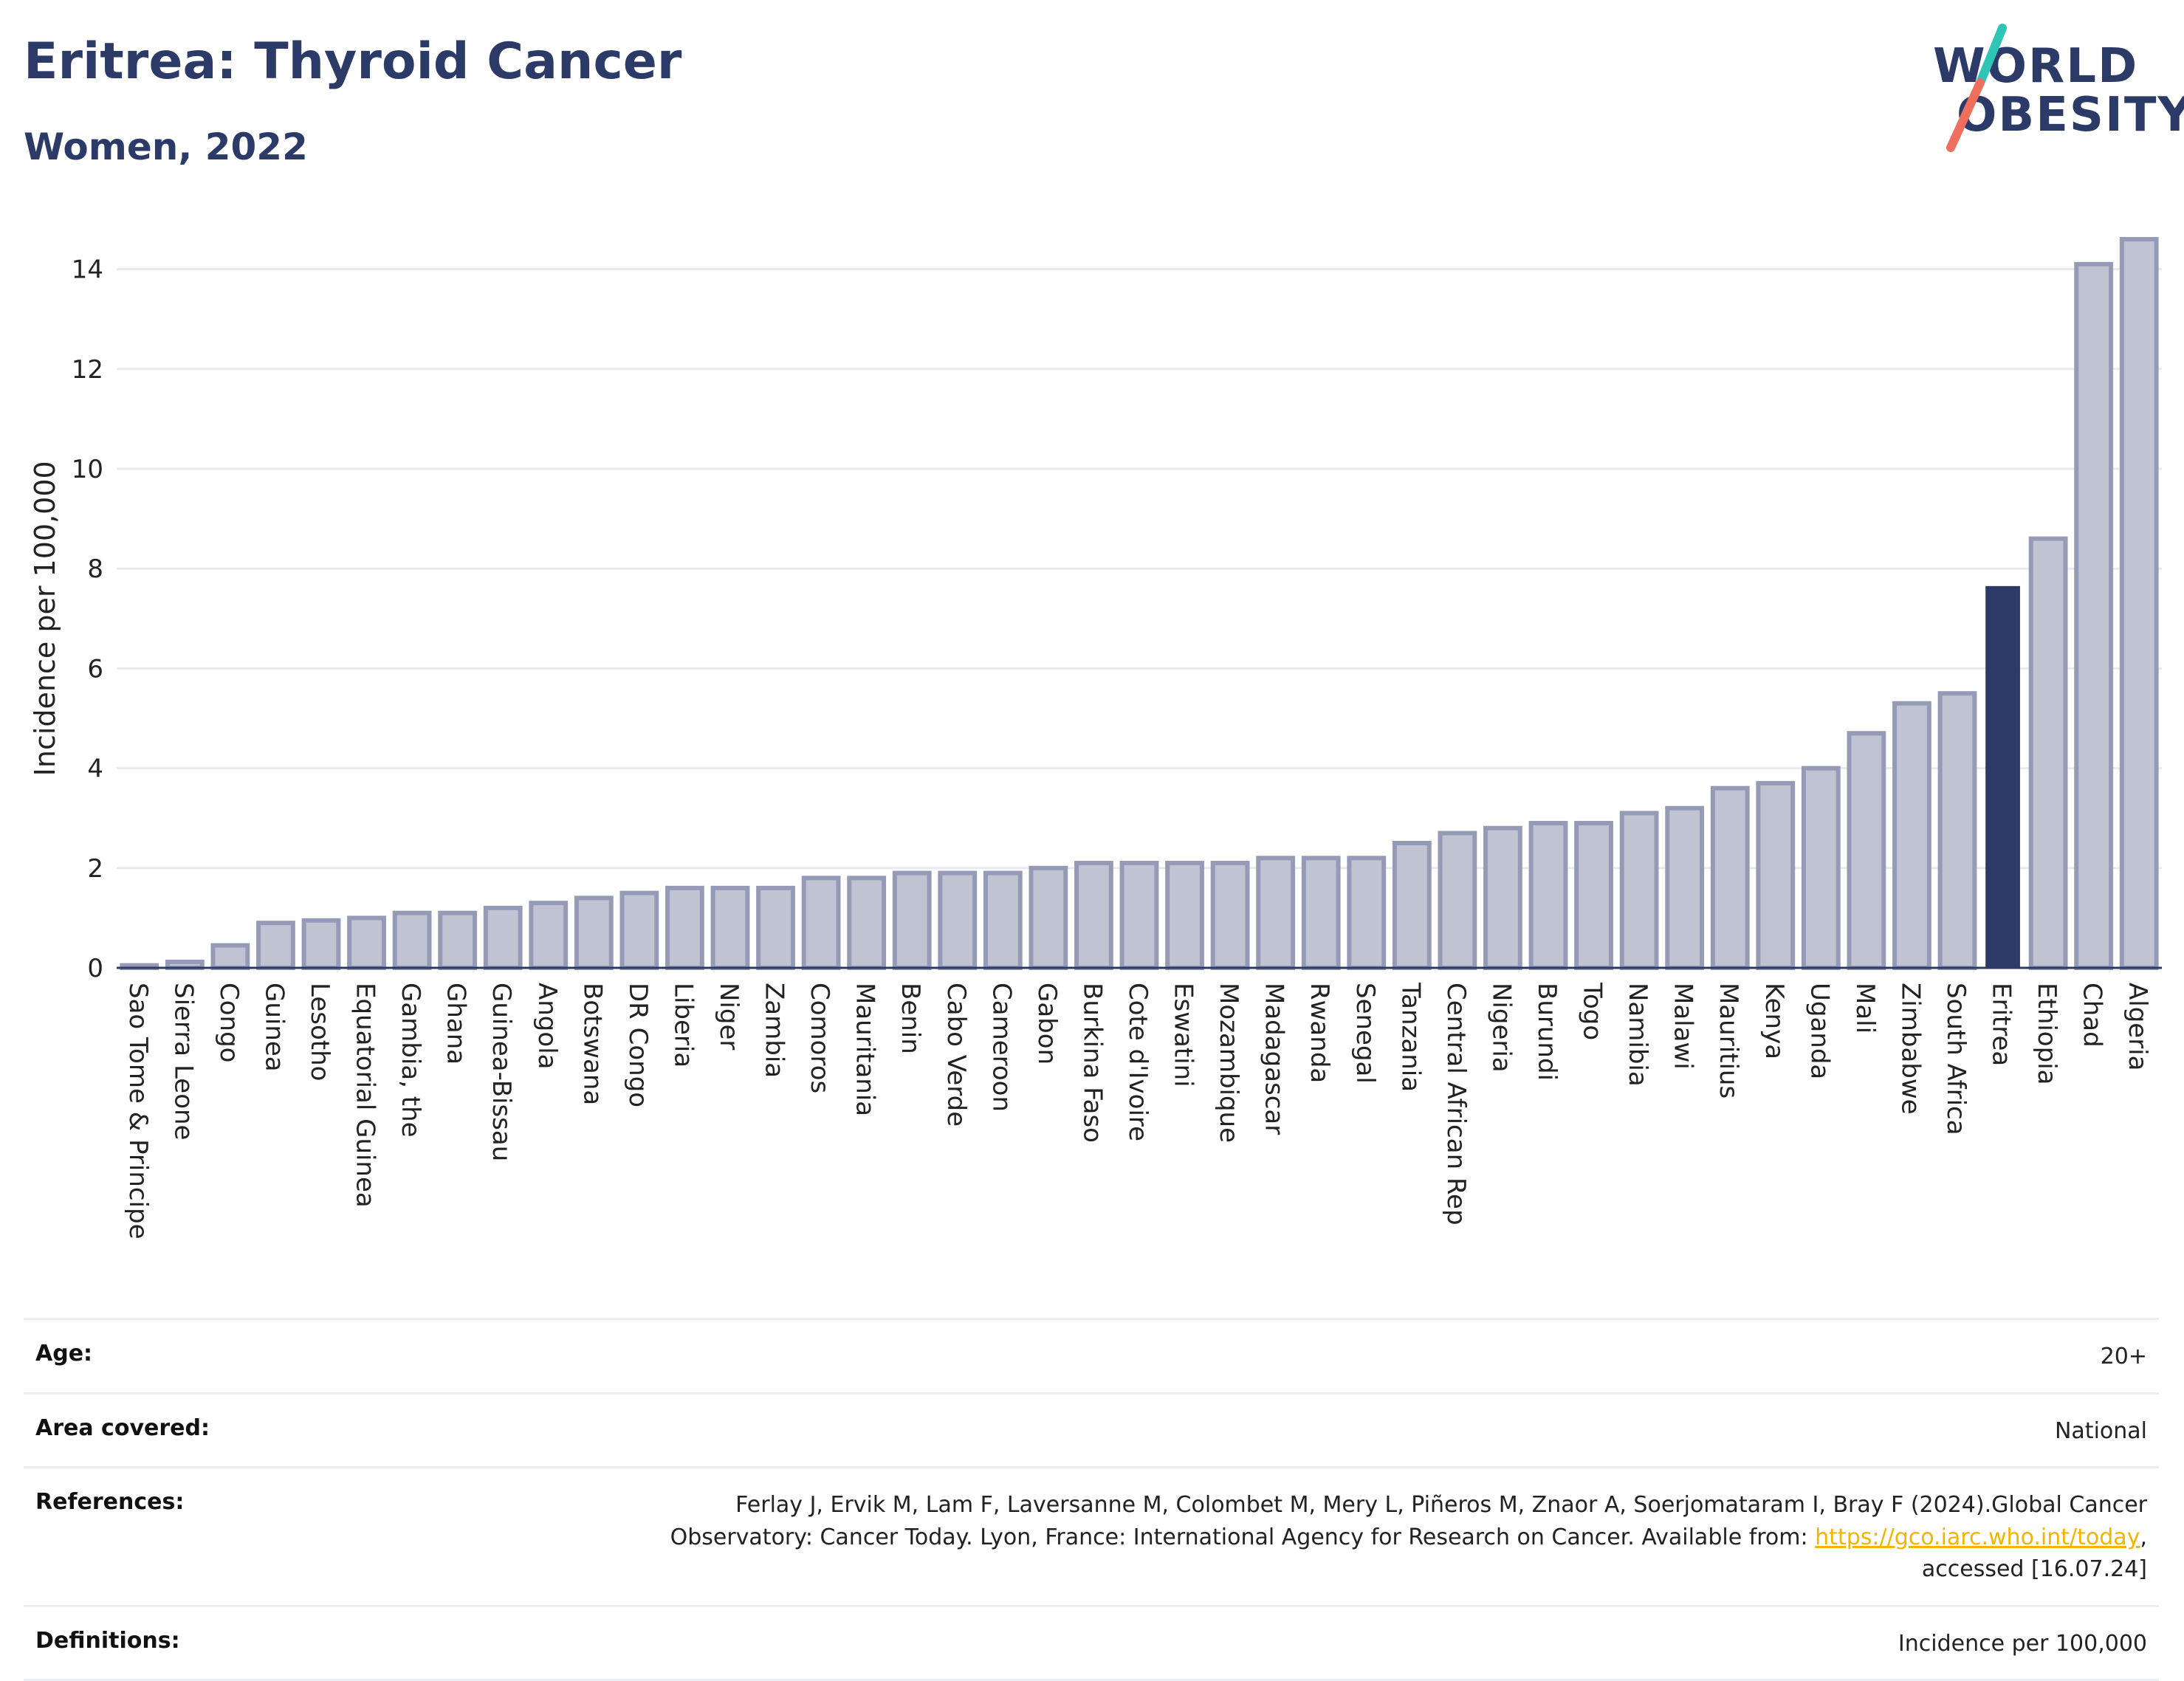 This screenshot has height=1681, width=2184. Describe the element at coordinates (729, 1016) in the screenshot. I see `x-tick-label: Niger` at that location.